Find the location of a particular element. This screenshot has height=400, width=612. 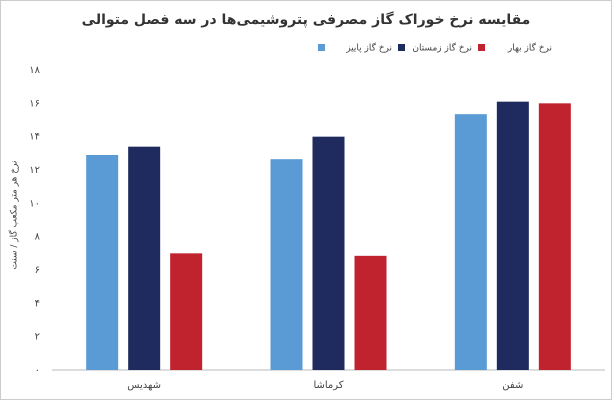

y-tick-label: ۲ is located at coordinates (37, 337).